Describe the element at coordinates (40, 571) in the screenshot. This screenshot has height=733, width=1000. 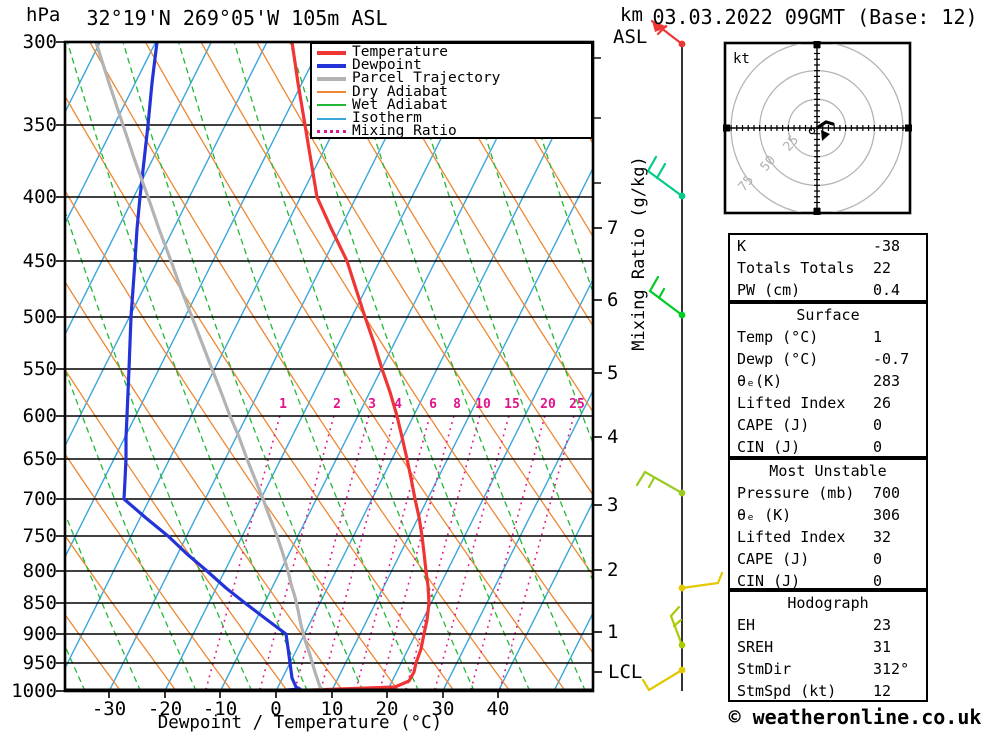
I see `pressure-tick-label: 800` at that location.